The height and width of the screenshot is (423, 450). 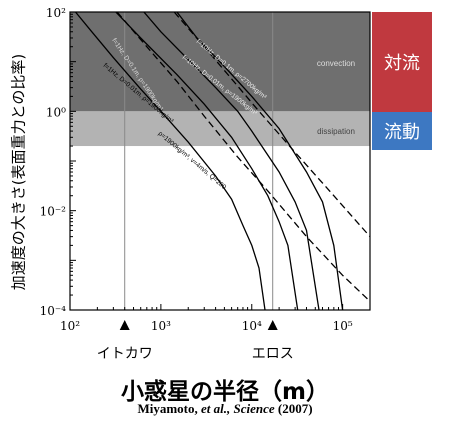 I want to click on citation-authors: Miyamoto,, so click(x=169, y=408).